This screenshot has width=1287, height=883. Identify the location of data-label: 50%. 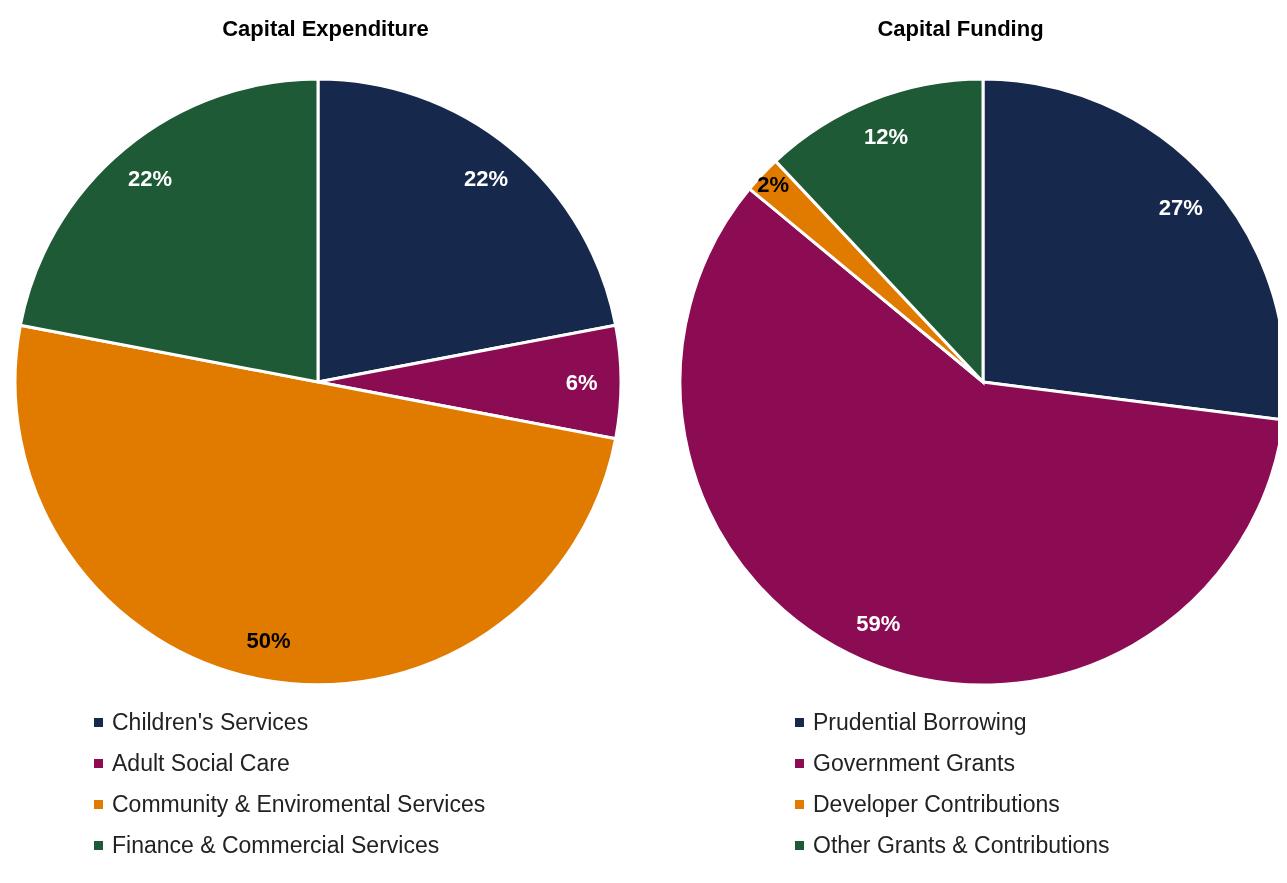
(268, 641).